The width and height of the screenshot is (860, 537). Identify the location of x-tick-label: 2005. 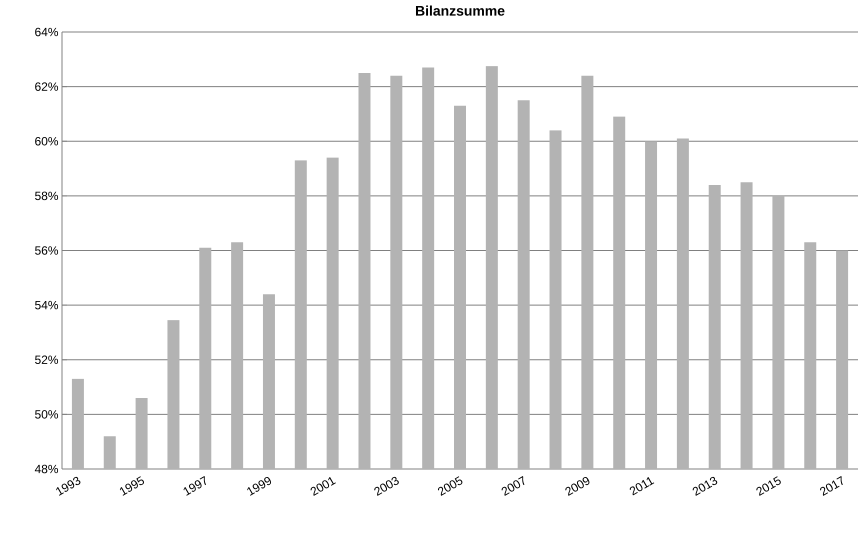
(450, 486).